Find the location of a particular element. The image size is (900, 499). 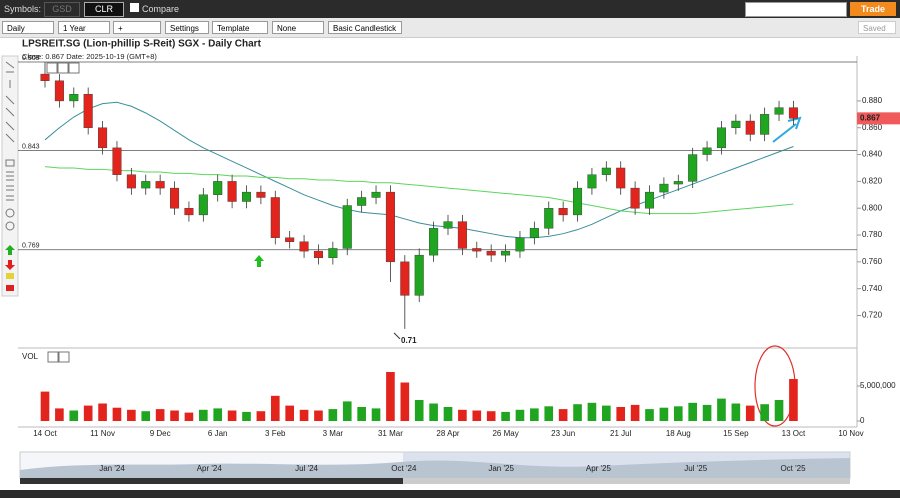

buy-icon is located at coordinates (10, 250).